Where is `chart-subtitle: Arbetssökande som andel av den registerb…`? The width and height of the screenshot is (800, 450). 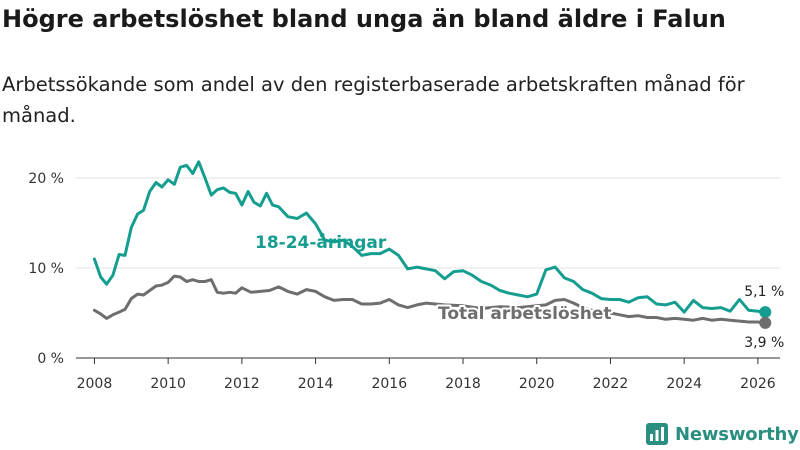 chart-subtitle: Arbetssökande som andel av den registerb… is located at coordinates (373, 100).